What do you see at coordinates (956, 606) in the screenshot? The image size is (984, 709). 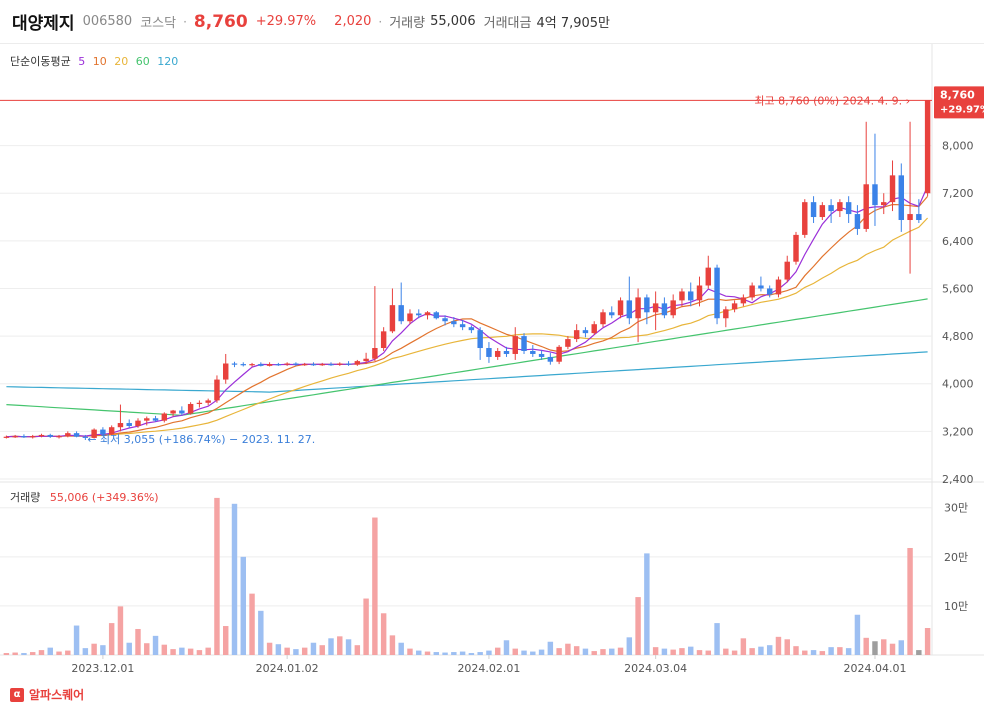 I see `volume-tick-label: 10만` at bounding box center [956, 606].